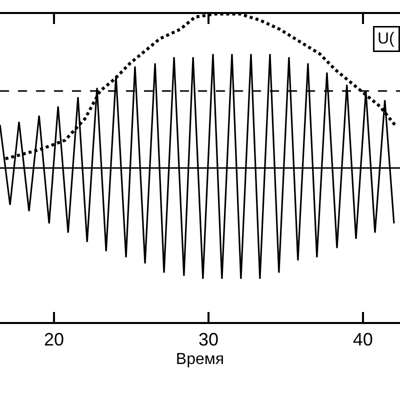 Image resolution: width=400 pixels, height=400 pixels. Describe the element at coordinates (200, 359) in the screenshot. I see `x-axis-title: Время` at that location.